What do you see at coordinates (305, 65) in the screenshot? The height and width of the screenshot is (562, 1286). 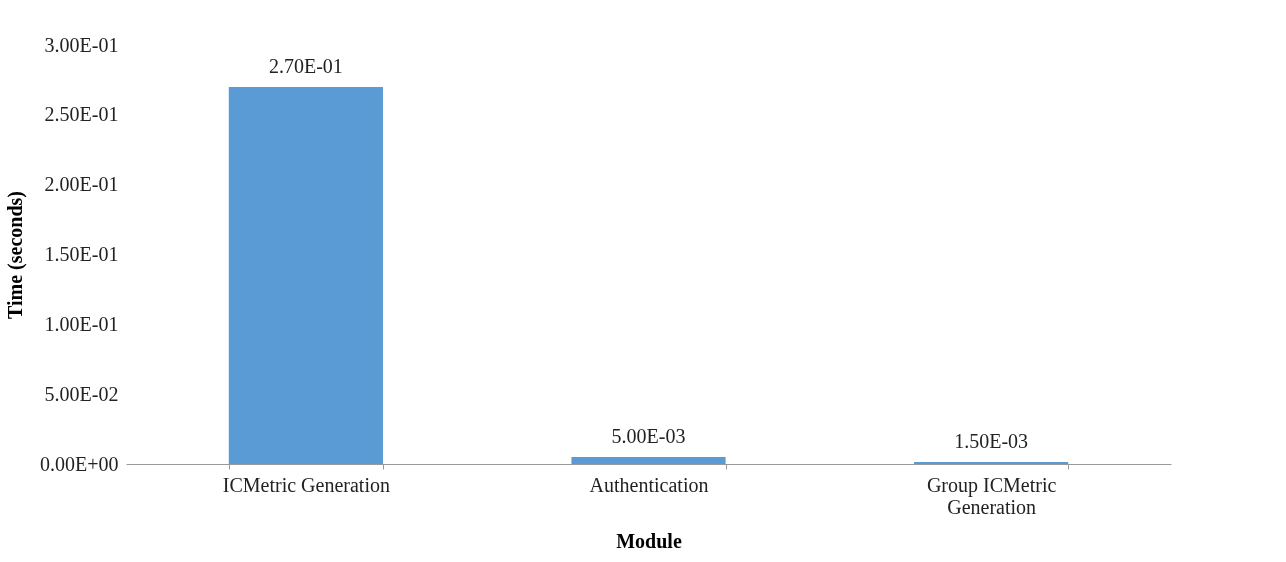 I see `data-label: 2.70E-01` at bounding box center [305, 65].